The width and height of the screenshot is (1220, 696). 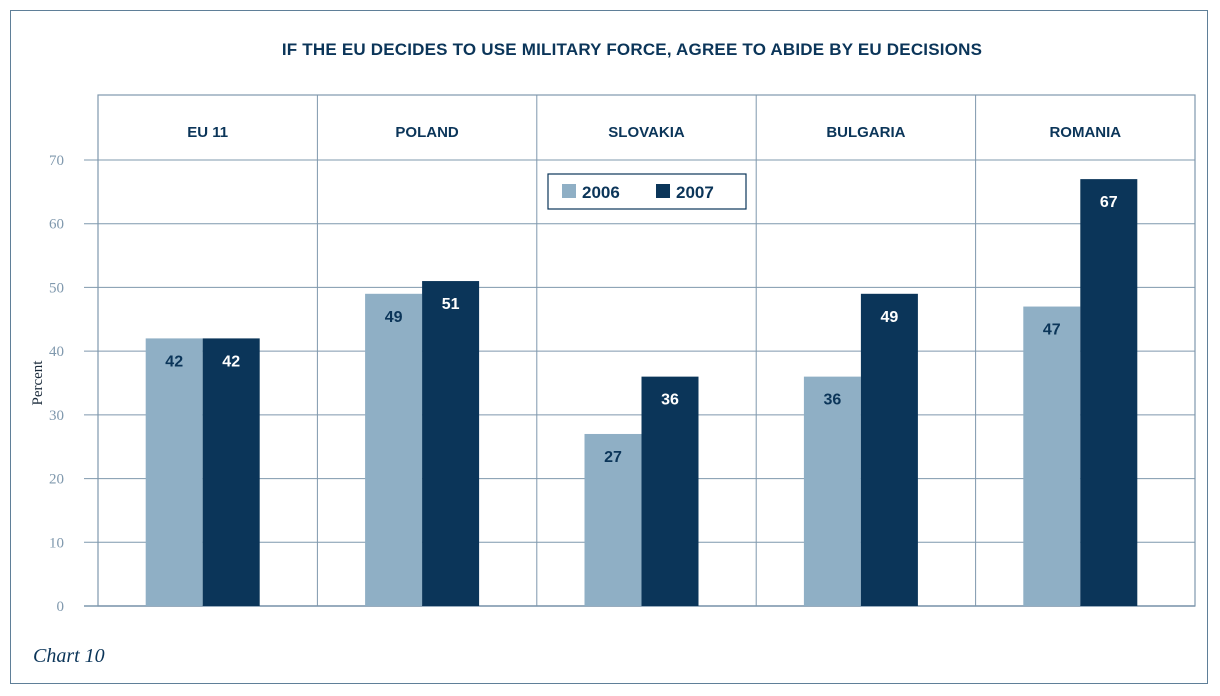 I want to click on category-labels: EU 11 POLAND SLOVAKIA BULGARIA ROMANIA, so click(x=654, y=132).